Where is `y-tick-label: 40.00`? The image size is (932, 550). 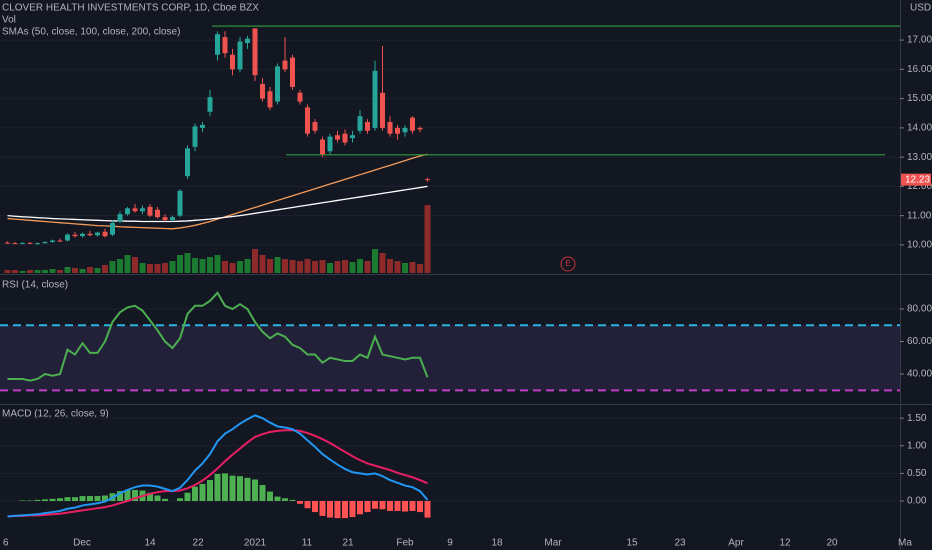 y-tick-label: 40.00 is located at coordinates (919, 374).